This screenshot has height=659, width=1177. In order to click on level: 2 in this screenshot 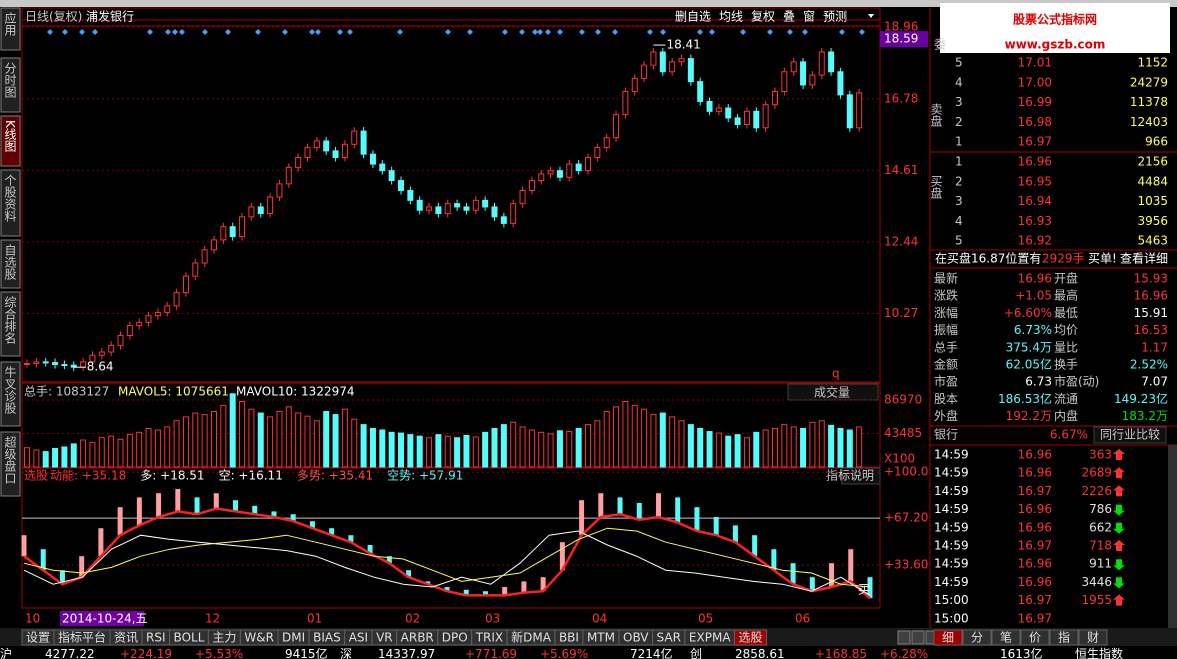, I will do `click(959, 181)`.